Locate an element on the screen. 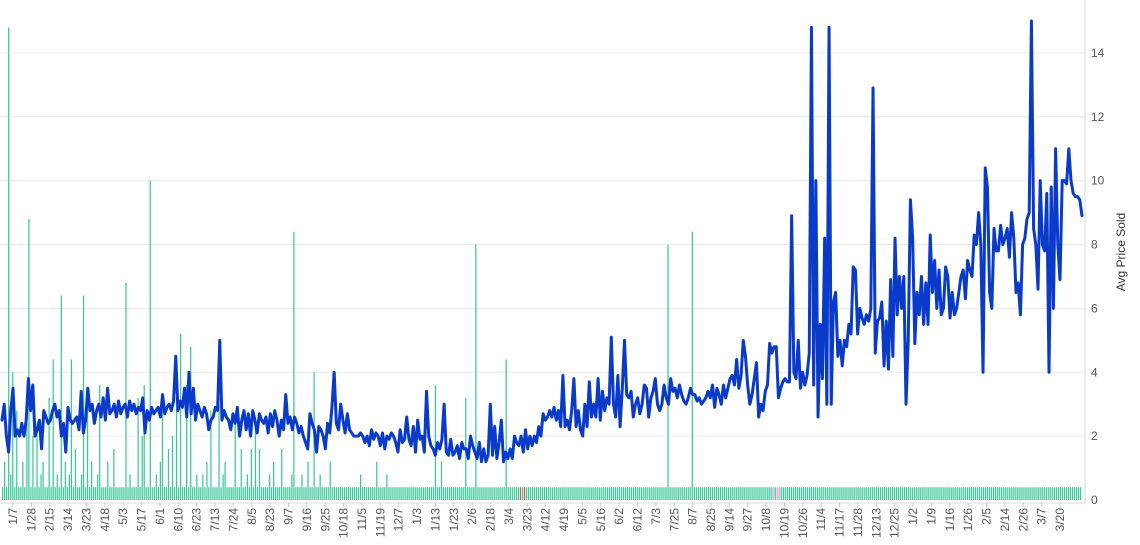 Image resolution: width=1140 pixels, height=545 pixels. x-tick-label: 2/15 is located at coordinates (50, 520).